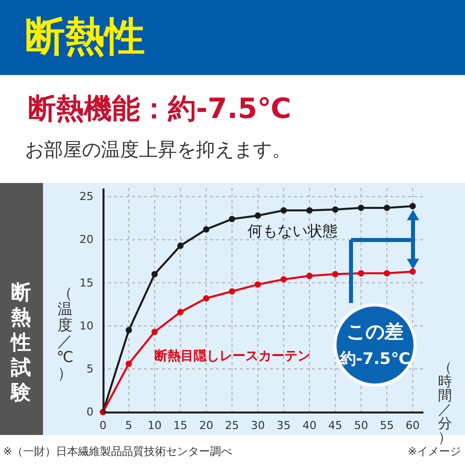 This screenshot has height=465, width=465. I want to click on text: お部屋の温度上昇を抑えます。, so click(158, 150).